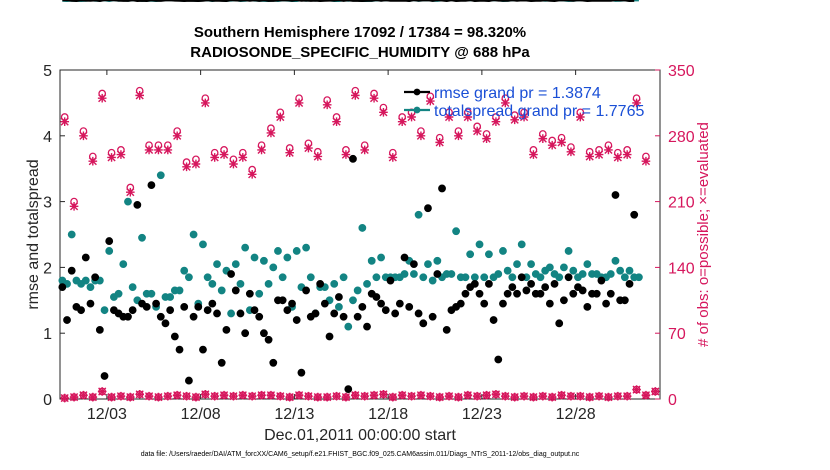  I want to click on y-tick-label-right: 280, so click(681, 137).